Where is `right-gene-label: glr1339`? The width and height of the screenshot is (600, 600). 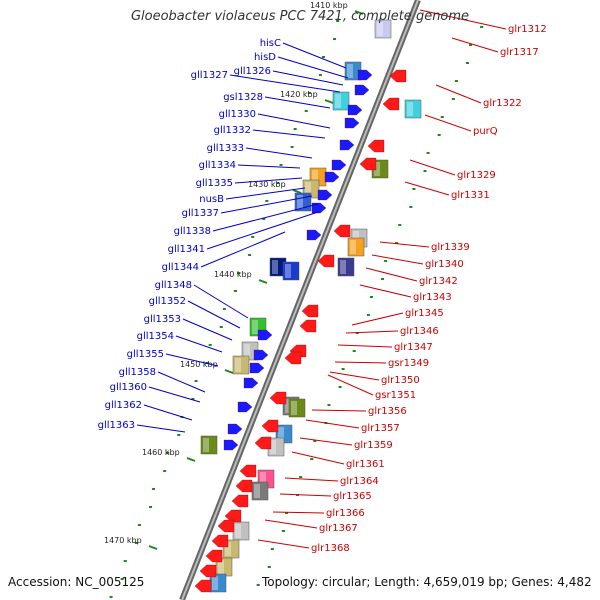 right-gene-label: glr1339 is located at coordinates (450, 247).